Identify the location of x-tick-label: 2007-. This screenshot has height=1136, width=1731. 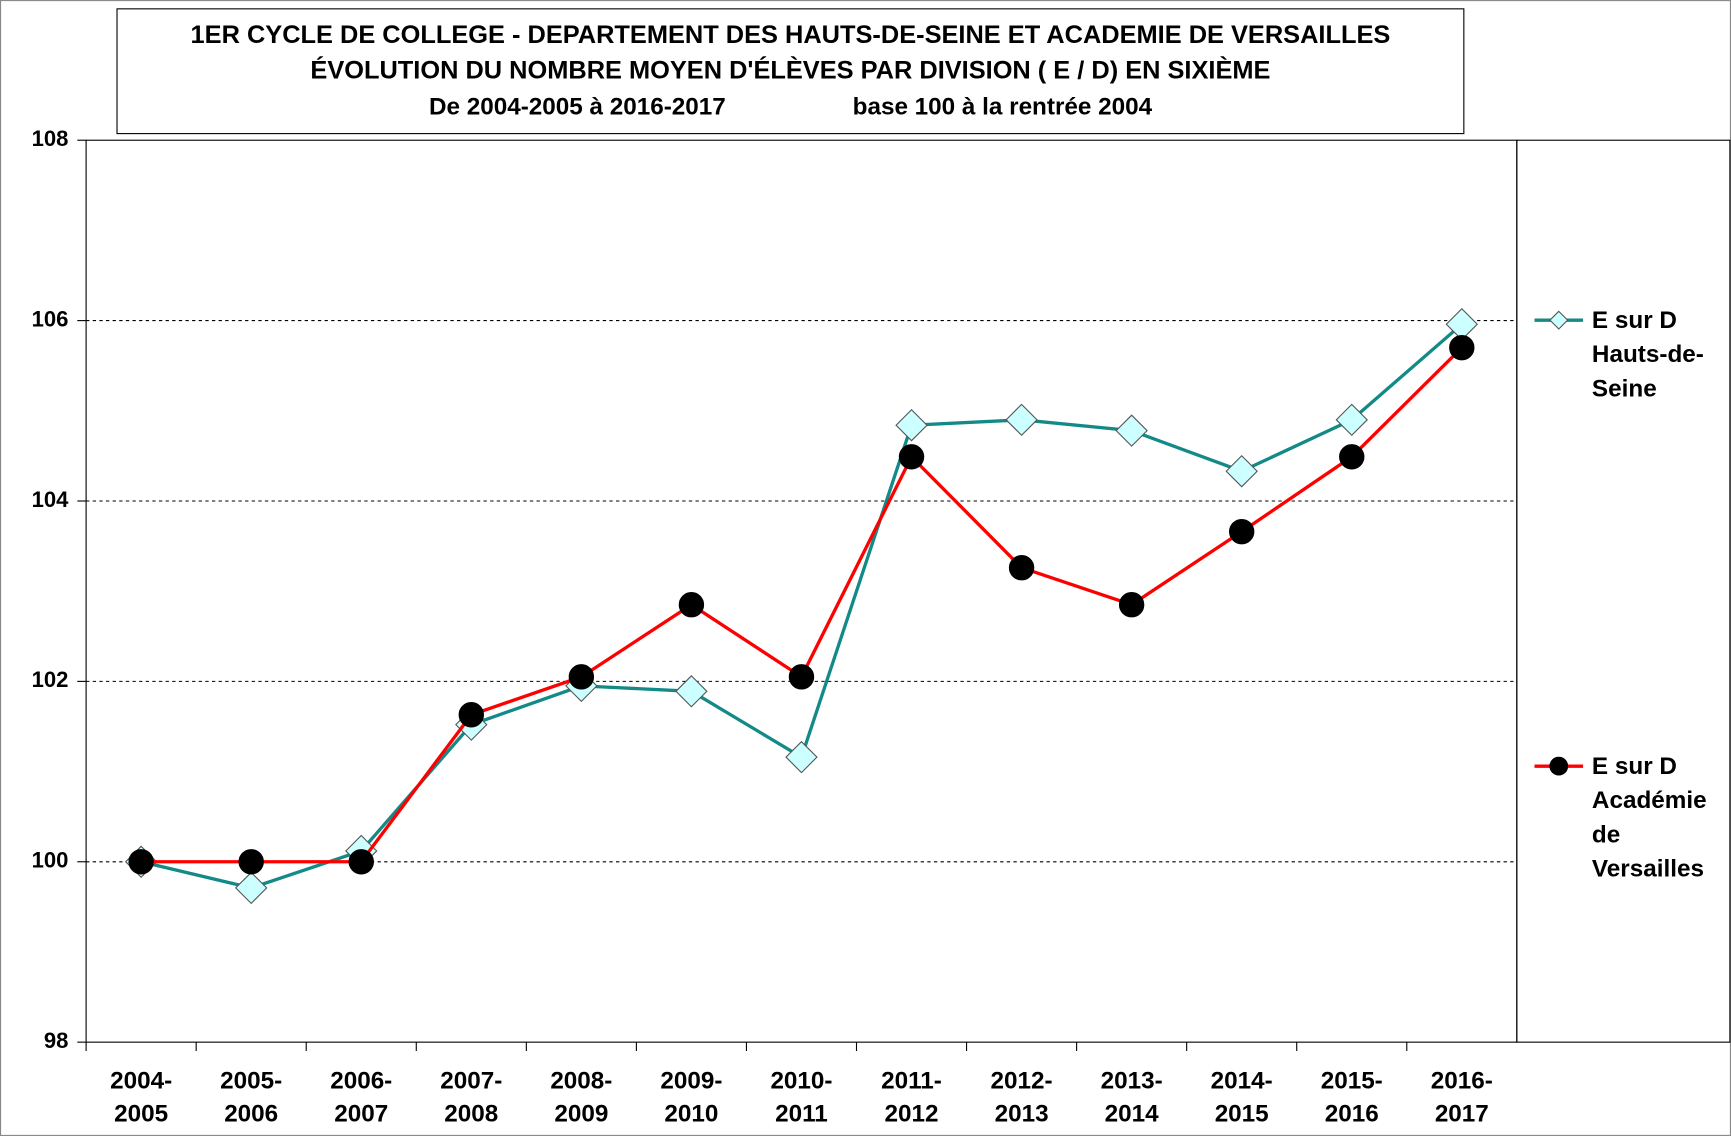
(471, 1080).